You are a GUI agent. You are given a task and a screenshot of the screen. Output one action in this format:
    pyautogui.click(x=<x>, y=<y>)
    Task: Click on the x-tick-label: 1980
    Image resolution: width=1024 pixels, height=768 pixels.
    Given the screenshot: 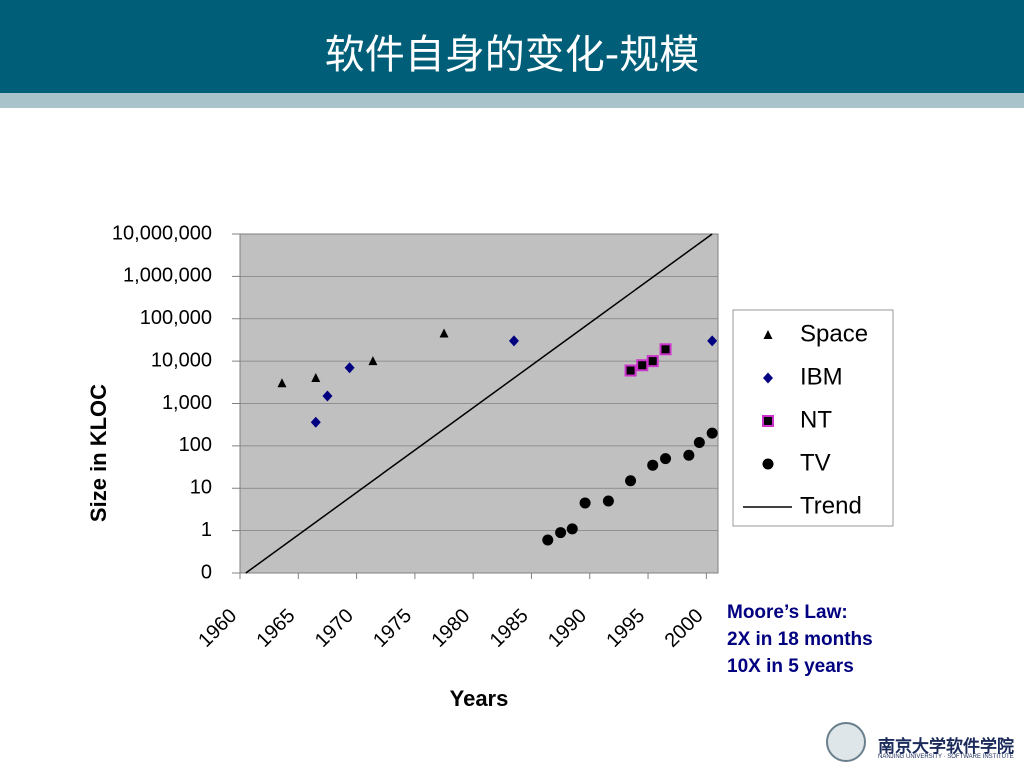 What is the action you would take?
    pyautogui.click(x=450, y=628)
    